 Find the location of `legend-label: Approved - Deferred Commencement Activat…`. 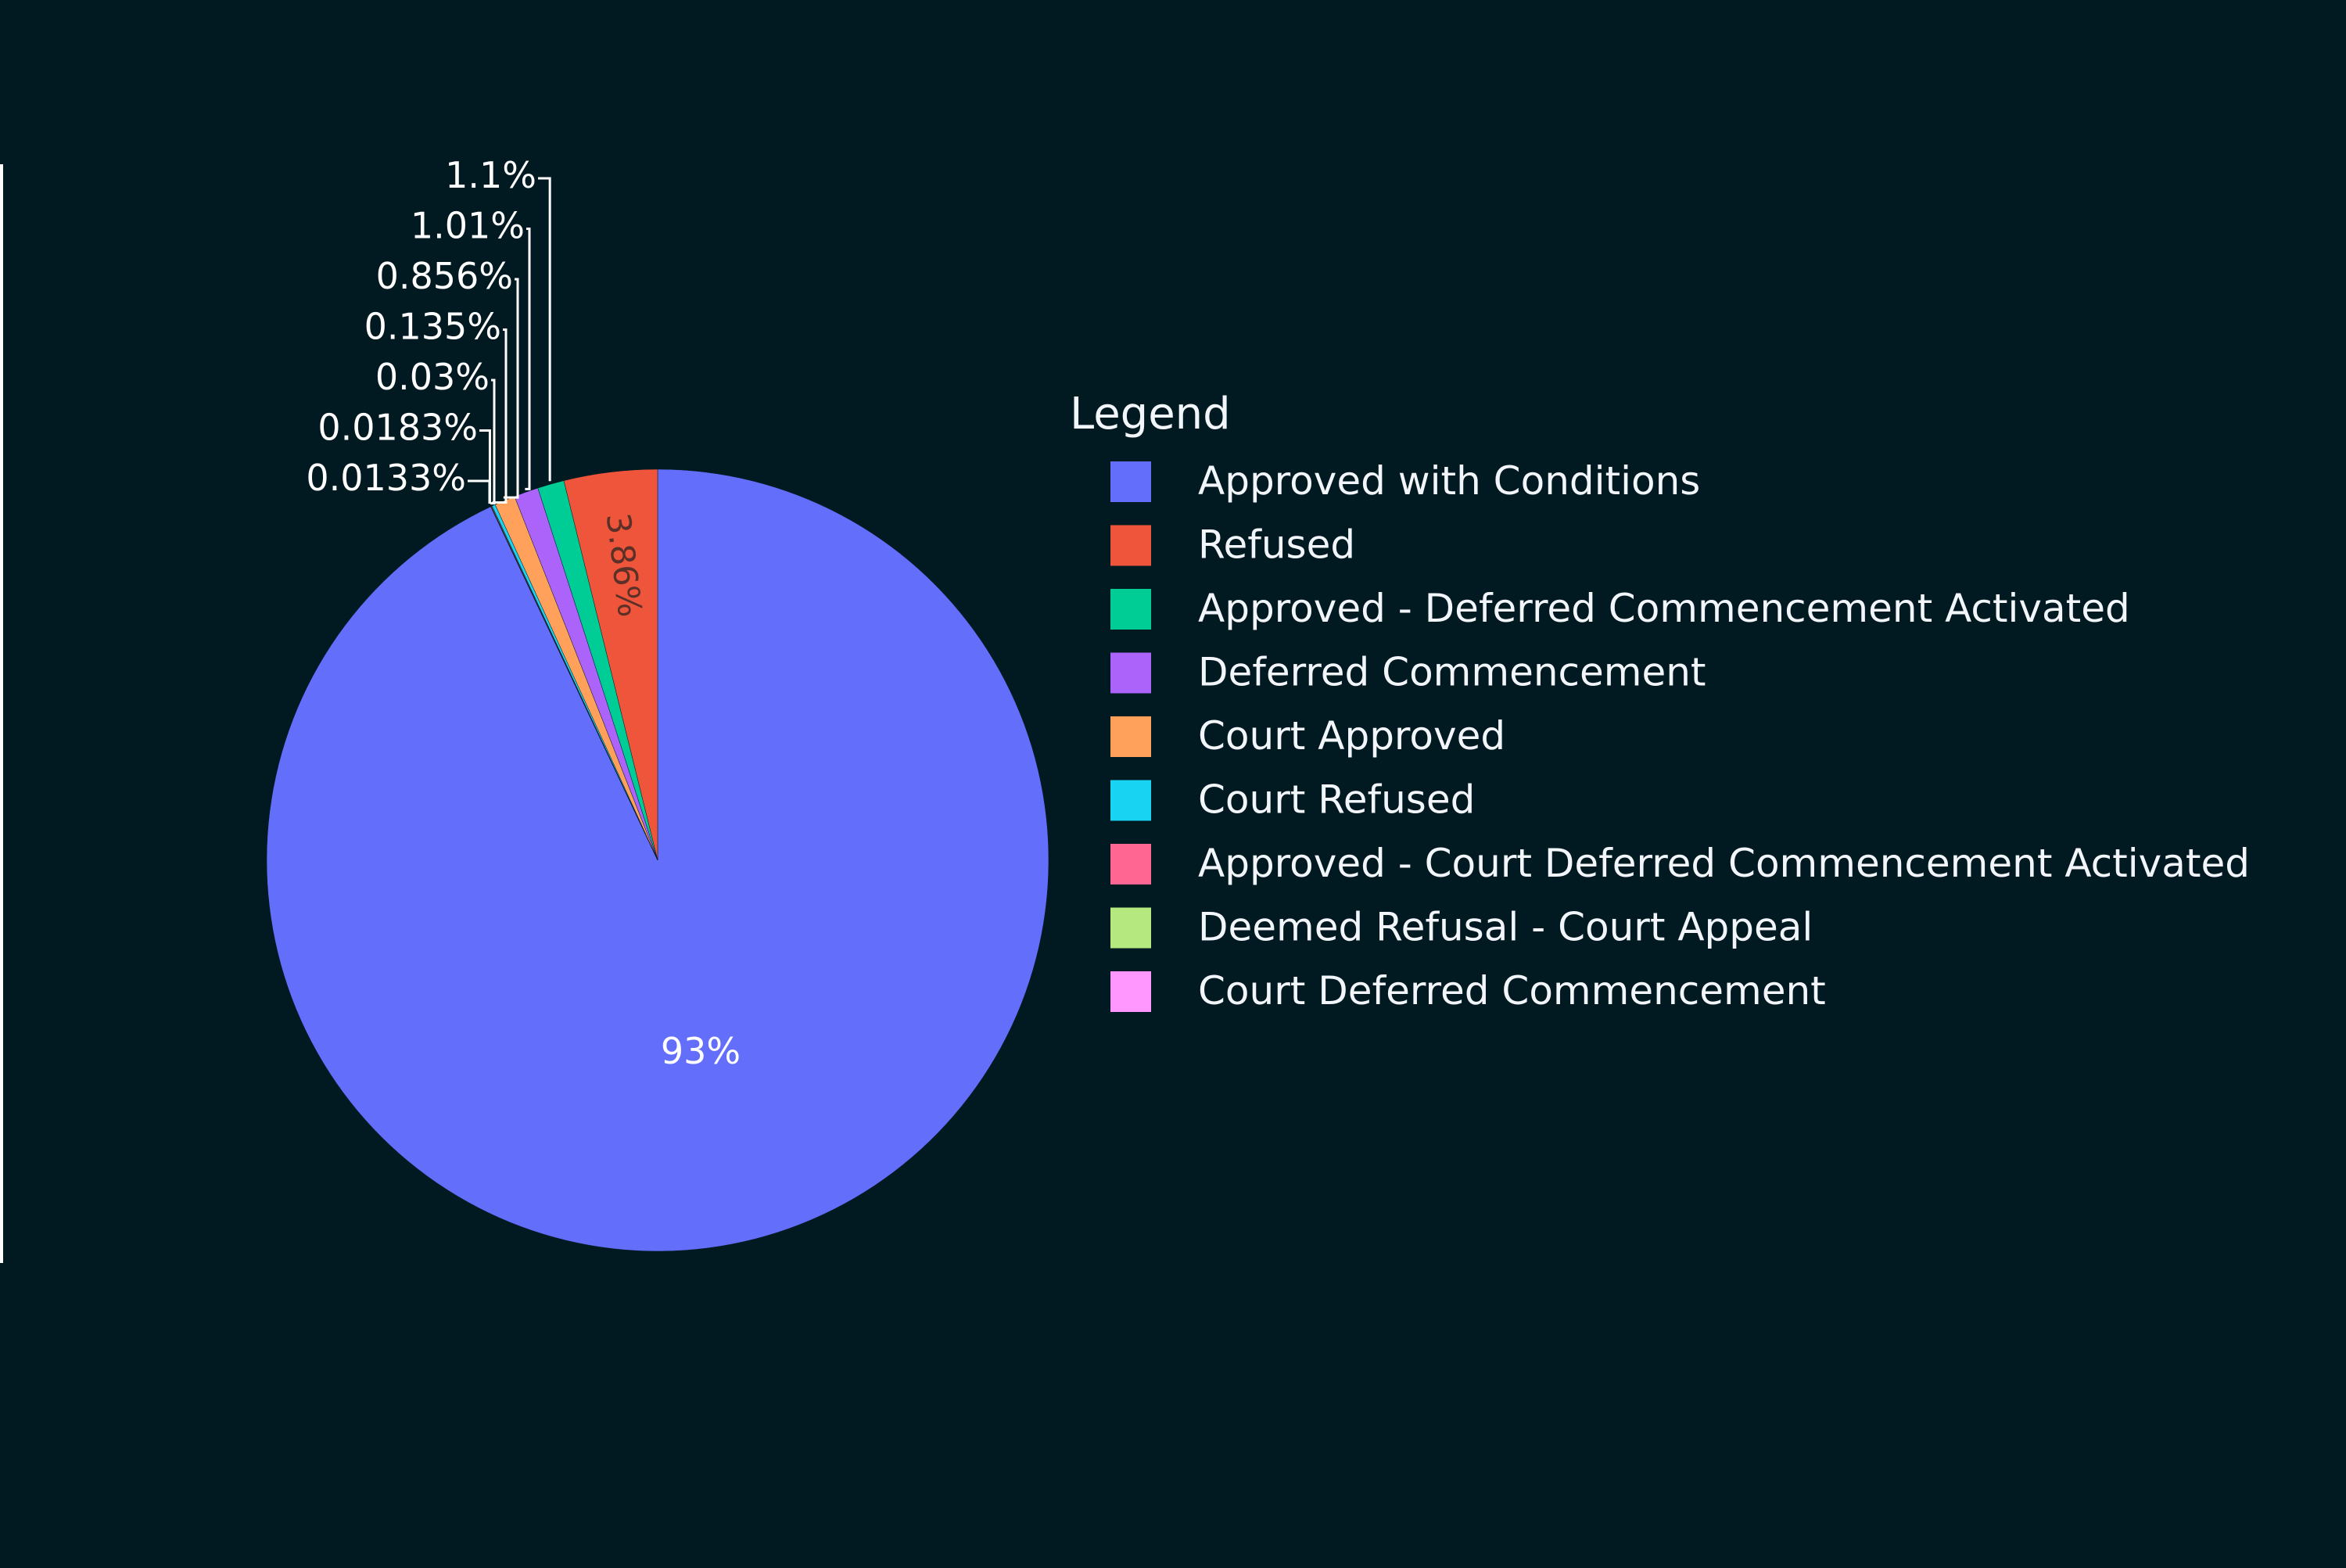

legend-label: Approved - Deferred Commencement Activat… is located at coordinates (1664, 608).